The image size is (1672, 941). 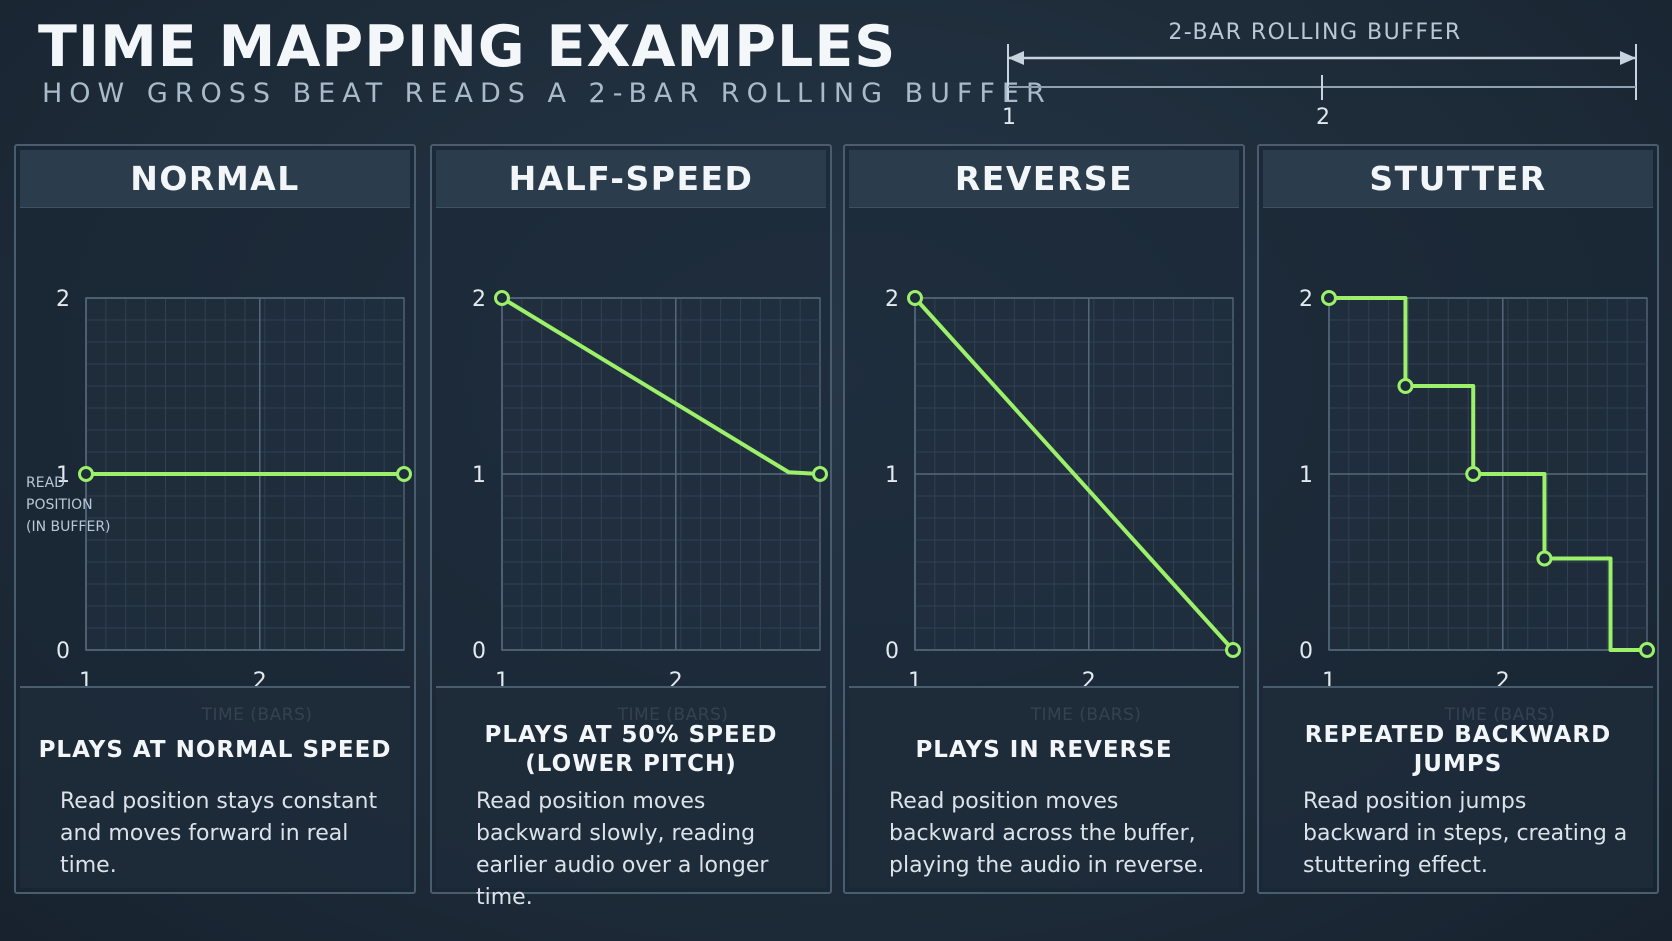 What do you see at coordinates (215, 179) in the screenshot?
I see `panel-header: NORMAL` at bounding box center [215, 179].